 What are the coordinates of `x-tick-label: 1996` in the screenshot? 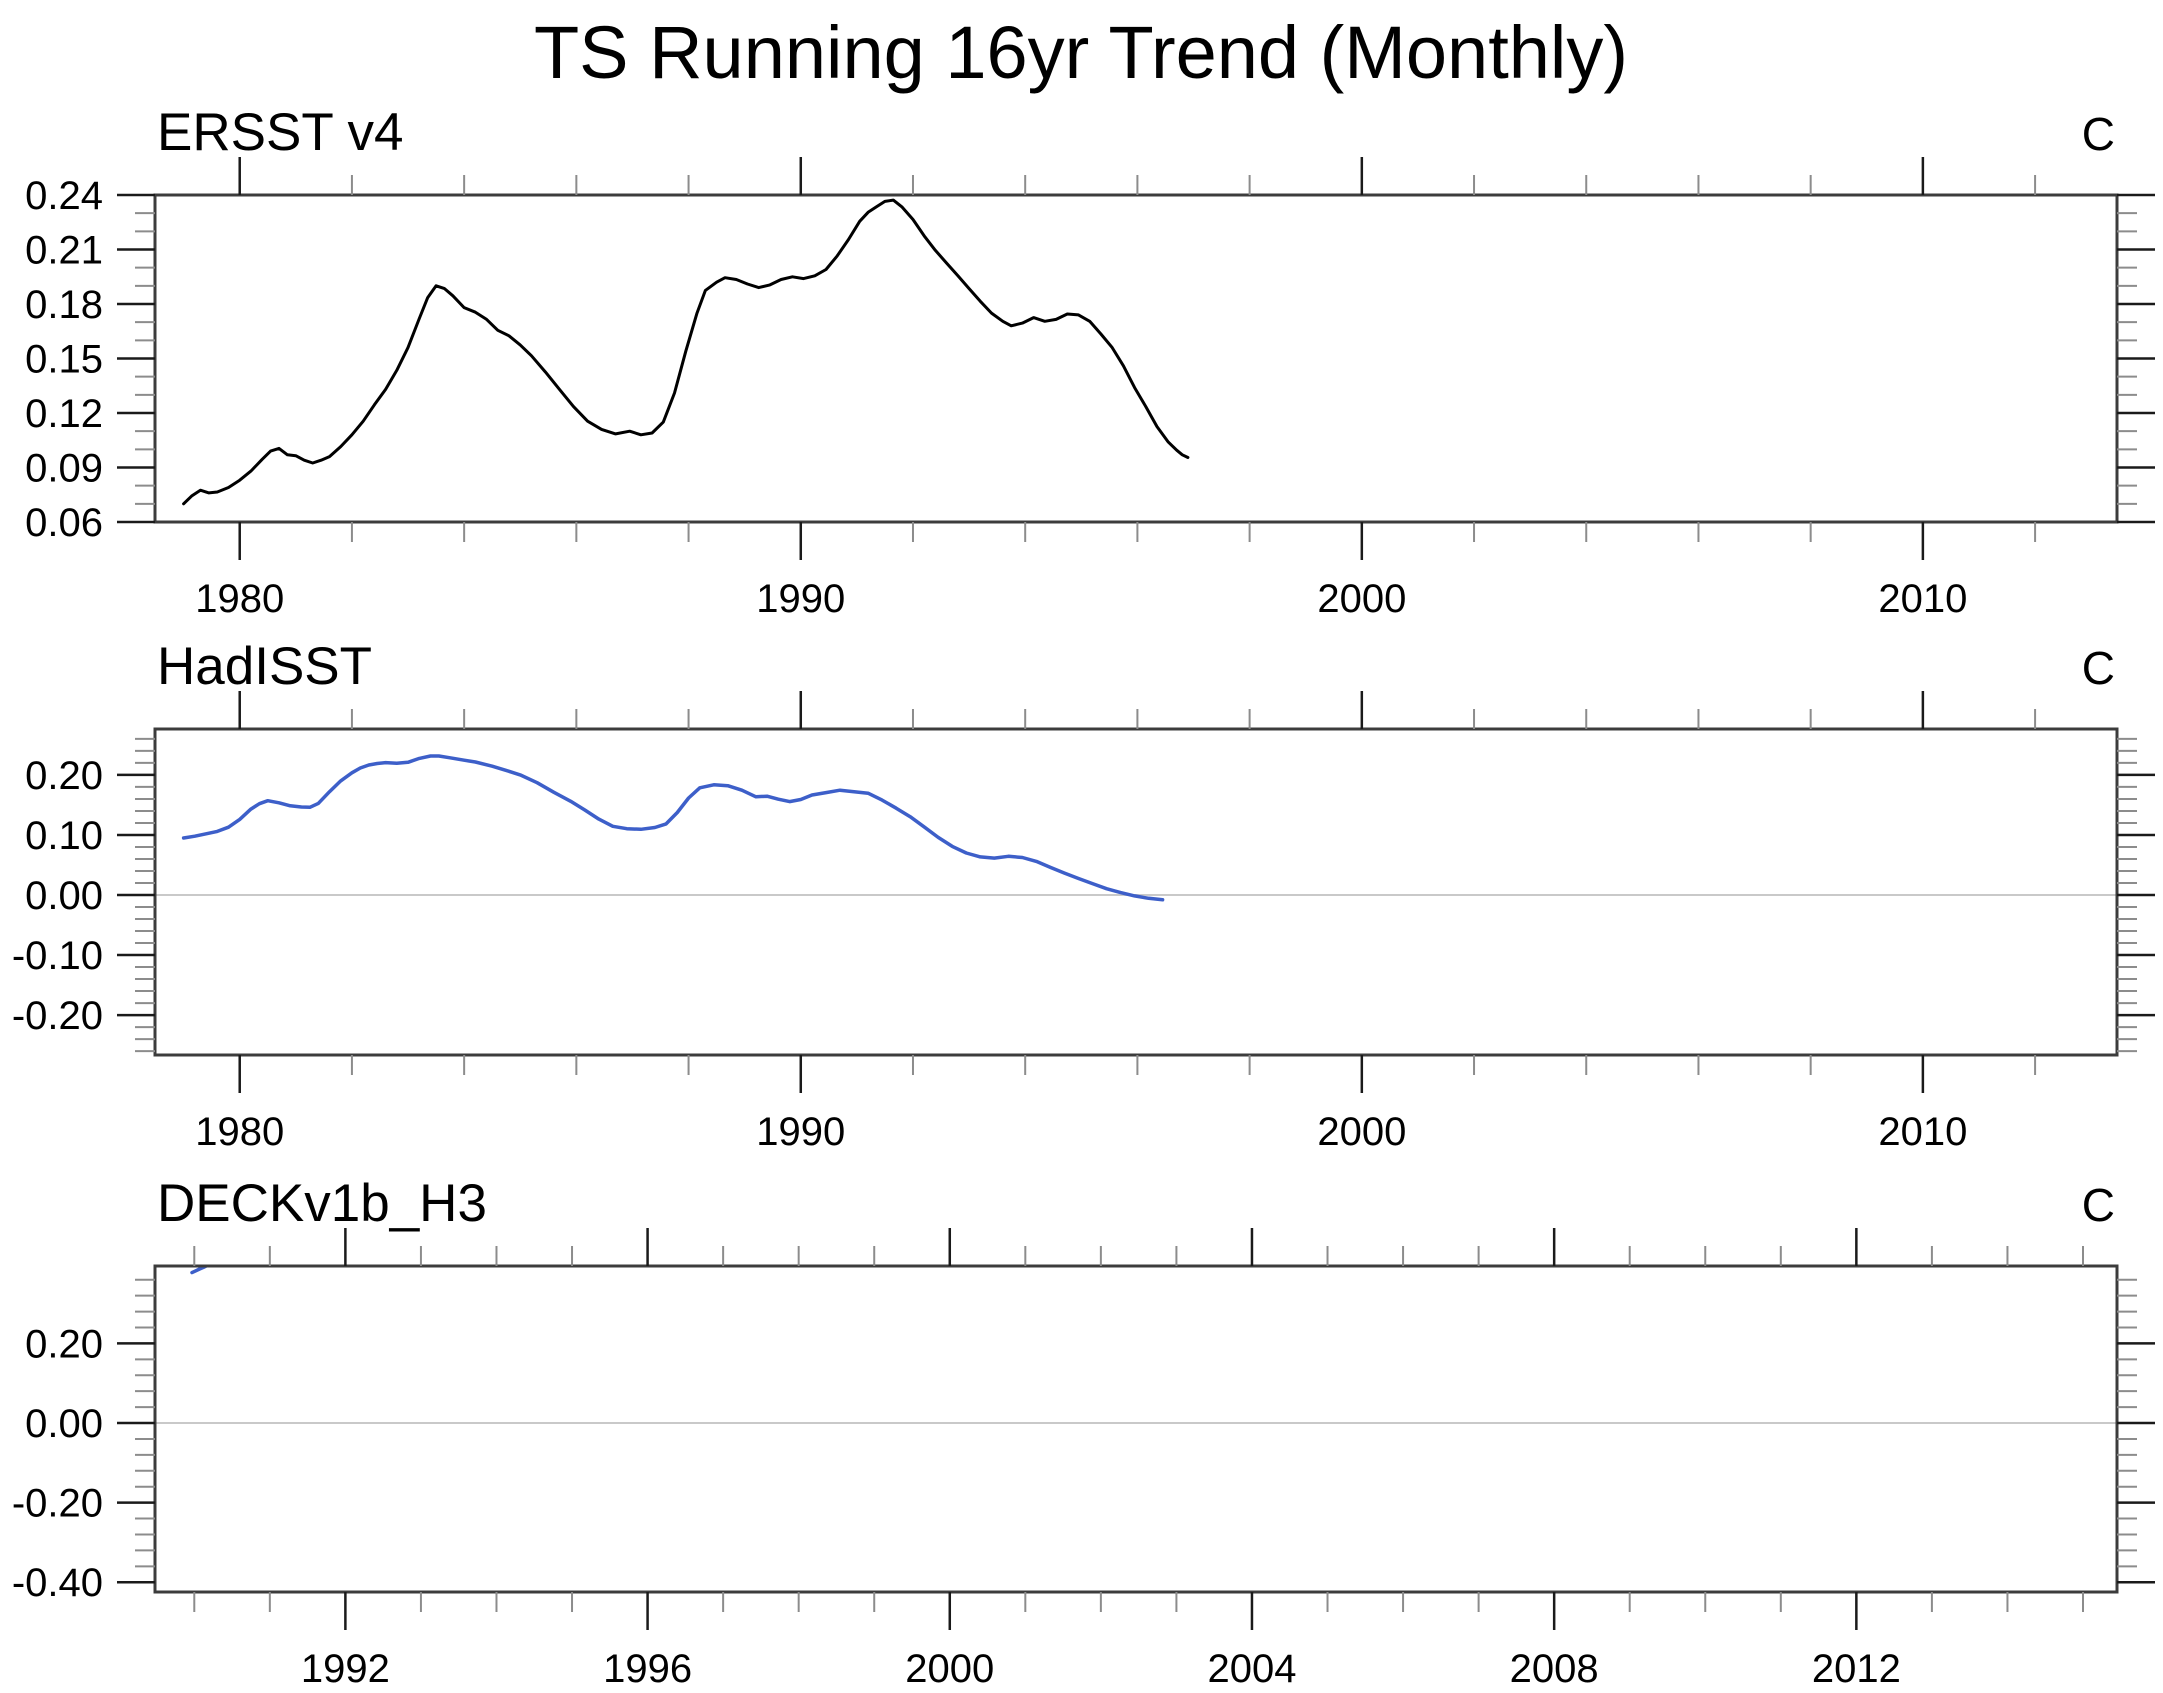 It's located at (647, 1669).